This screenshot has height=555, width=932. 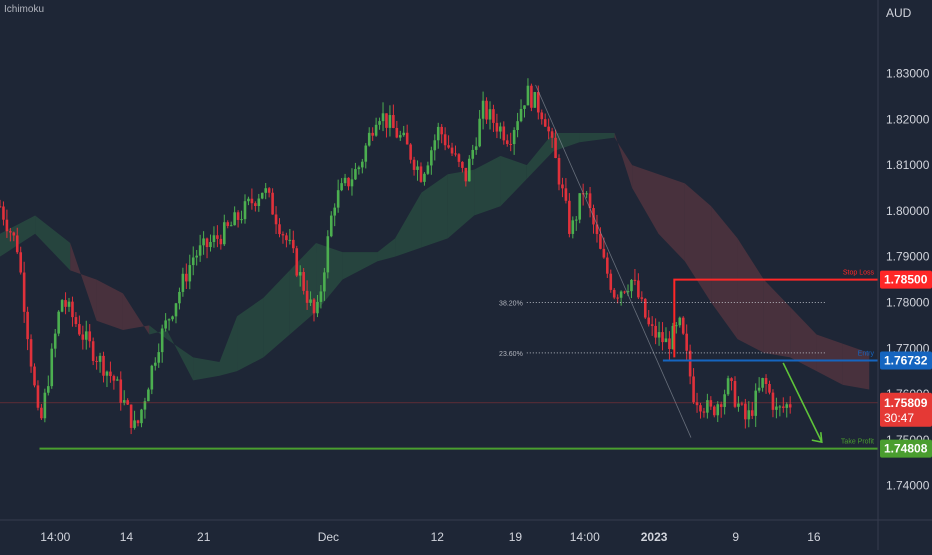 What do you see at coordinates (908, 74) in the screenshot?
I see `y-tick-label: 1.83000` at bounding box center [908, 74].